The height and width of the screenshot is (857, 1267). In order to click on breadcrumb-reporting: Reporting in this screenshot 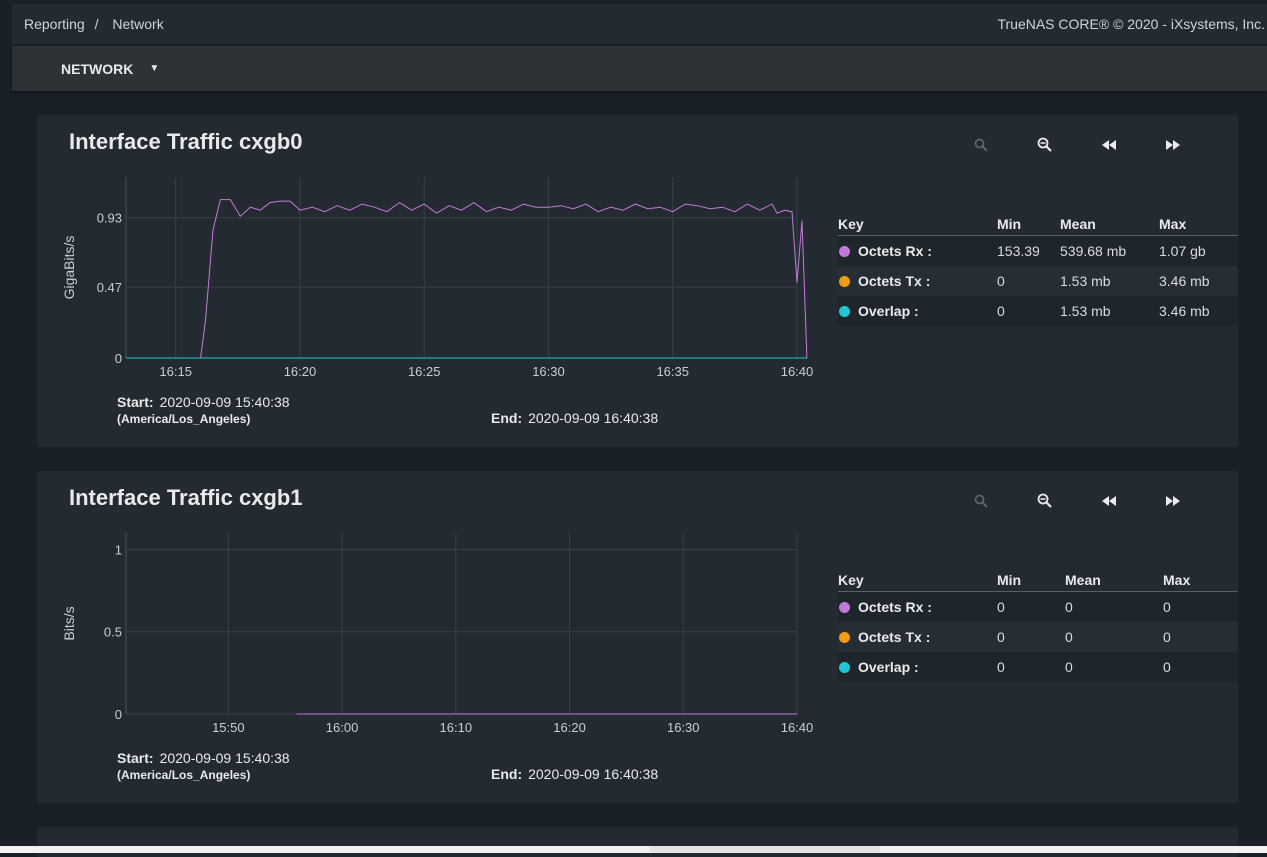, I will do `click(54, 24)`.